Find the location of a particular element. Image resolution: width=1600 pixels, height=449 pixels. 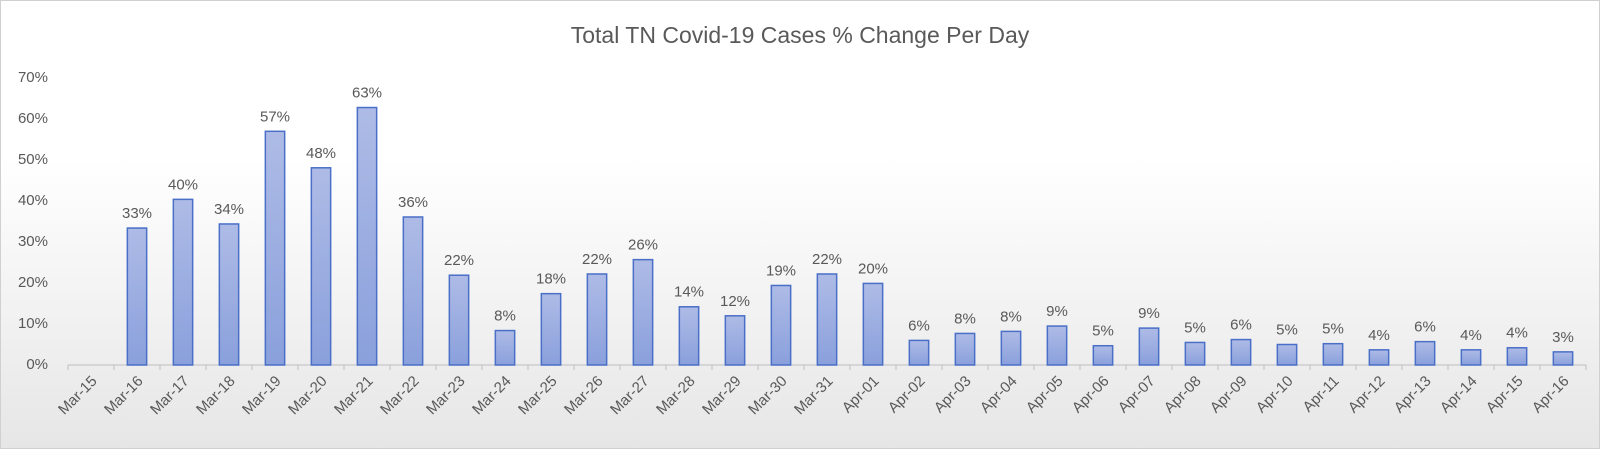

data-label: 63% is located at coordinates (367, 92).